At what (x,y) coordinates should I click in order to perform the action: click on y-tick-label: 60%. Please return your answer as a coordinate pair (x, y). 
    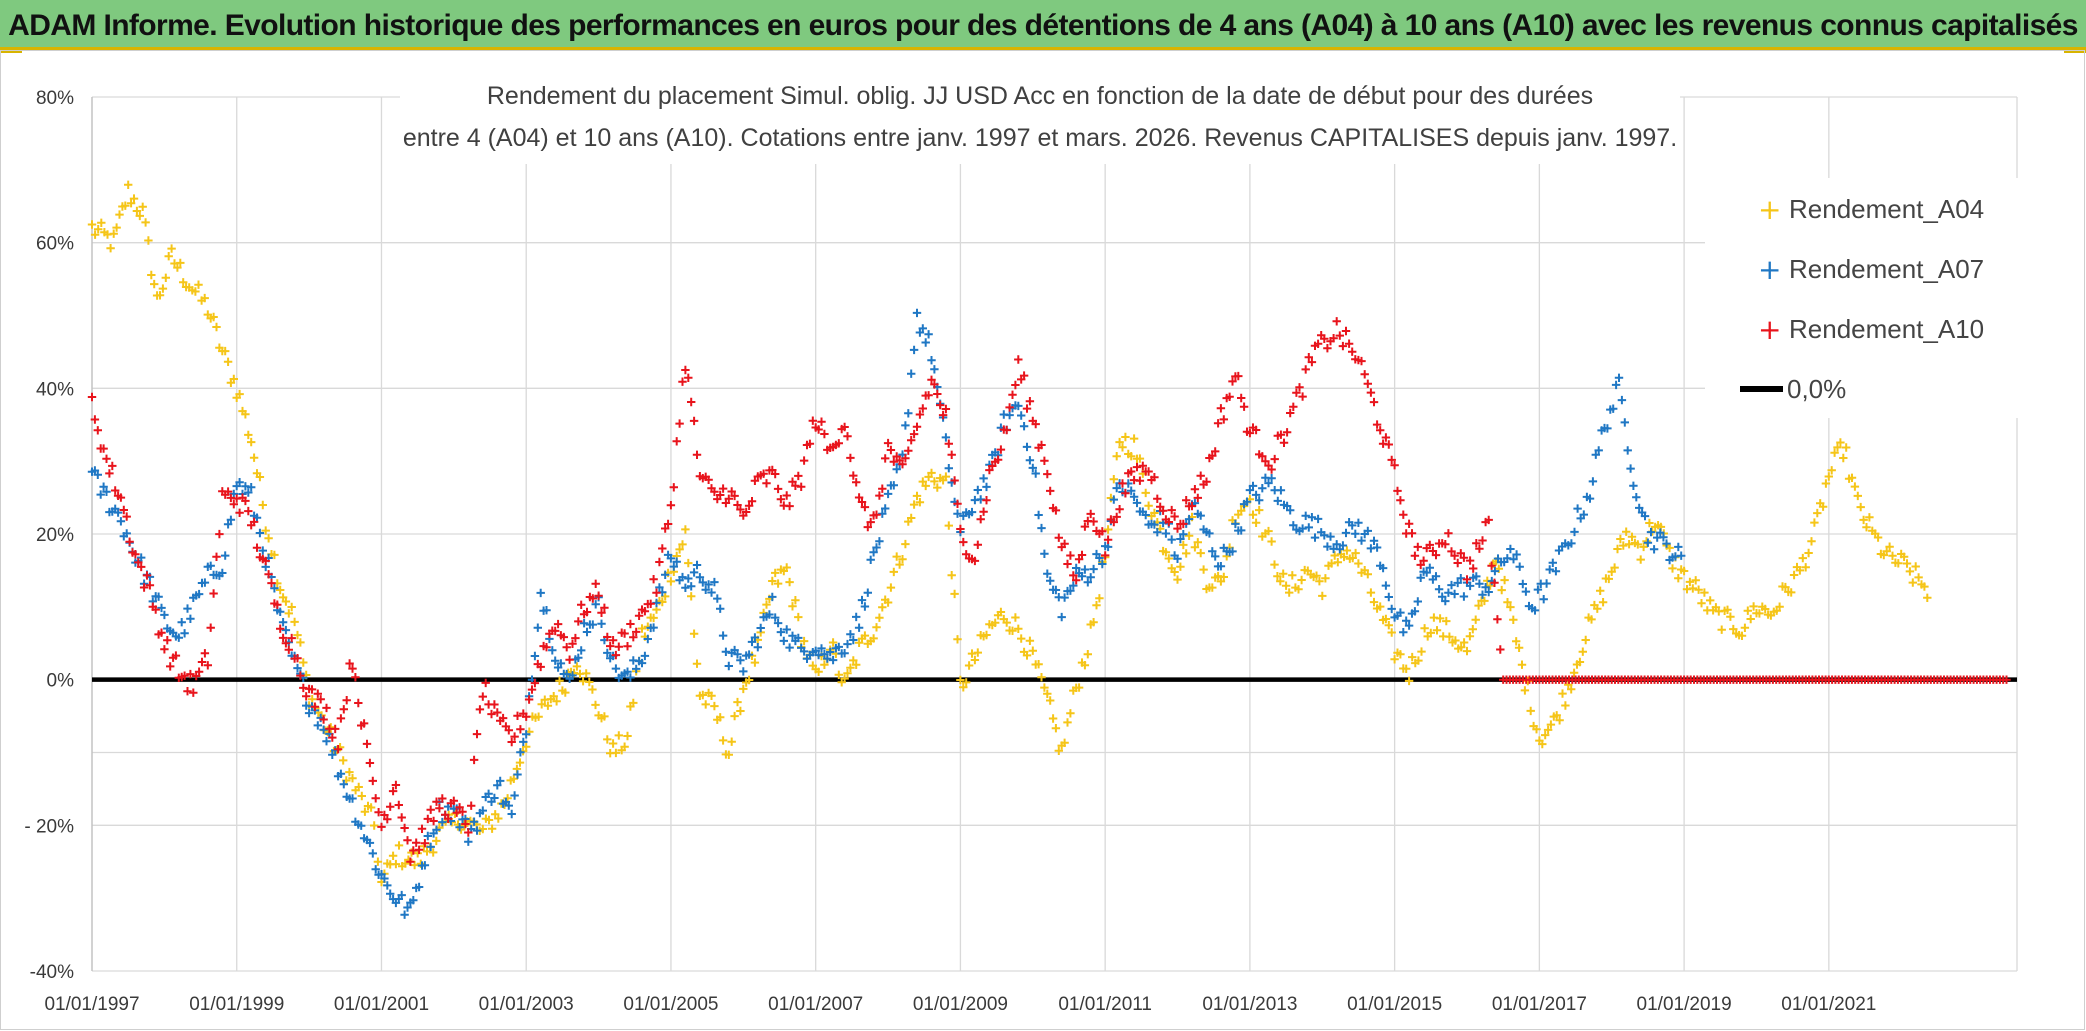
    Looking at the image, I should click on (55, 244).